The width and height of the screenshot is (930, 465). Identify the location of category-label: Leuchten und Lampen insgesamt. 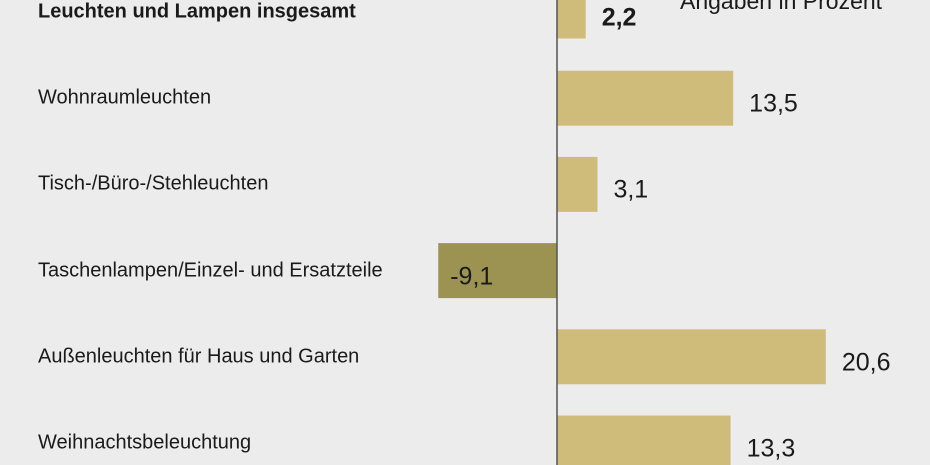
(197, 11).